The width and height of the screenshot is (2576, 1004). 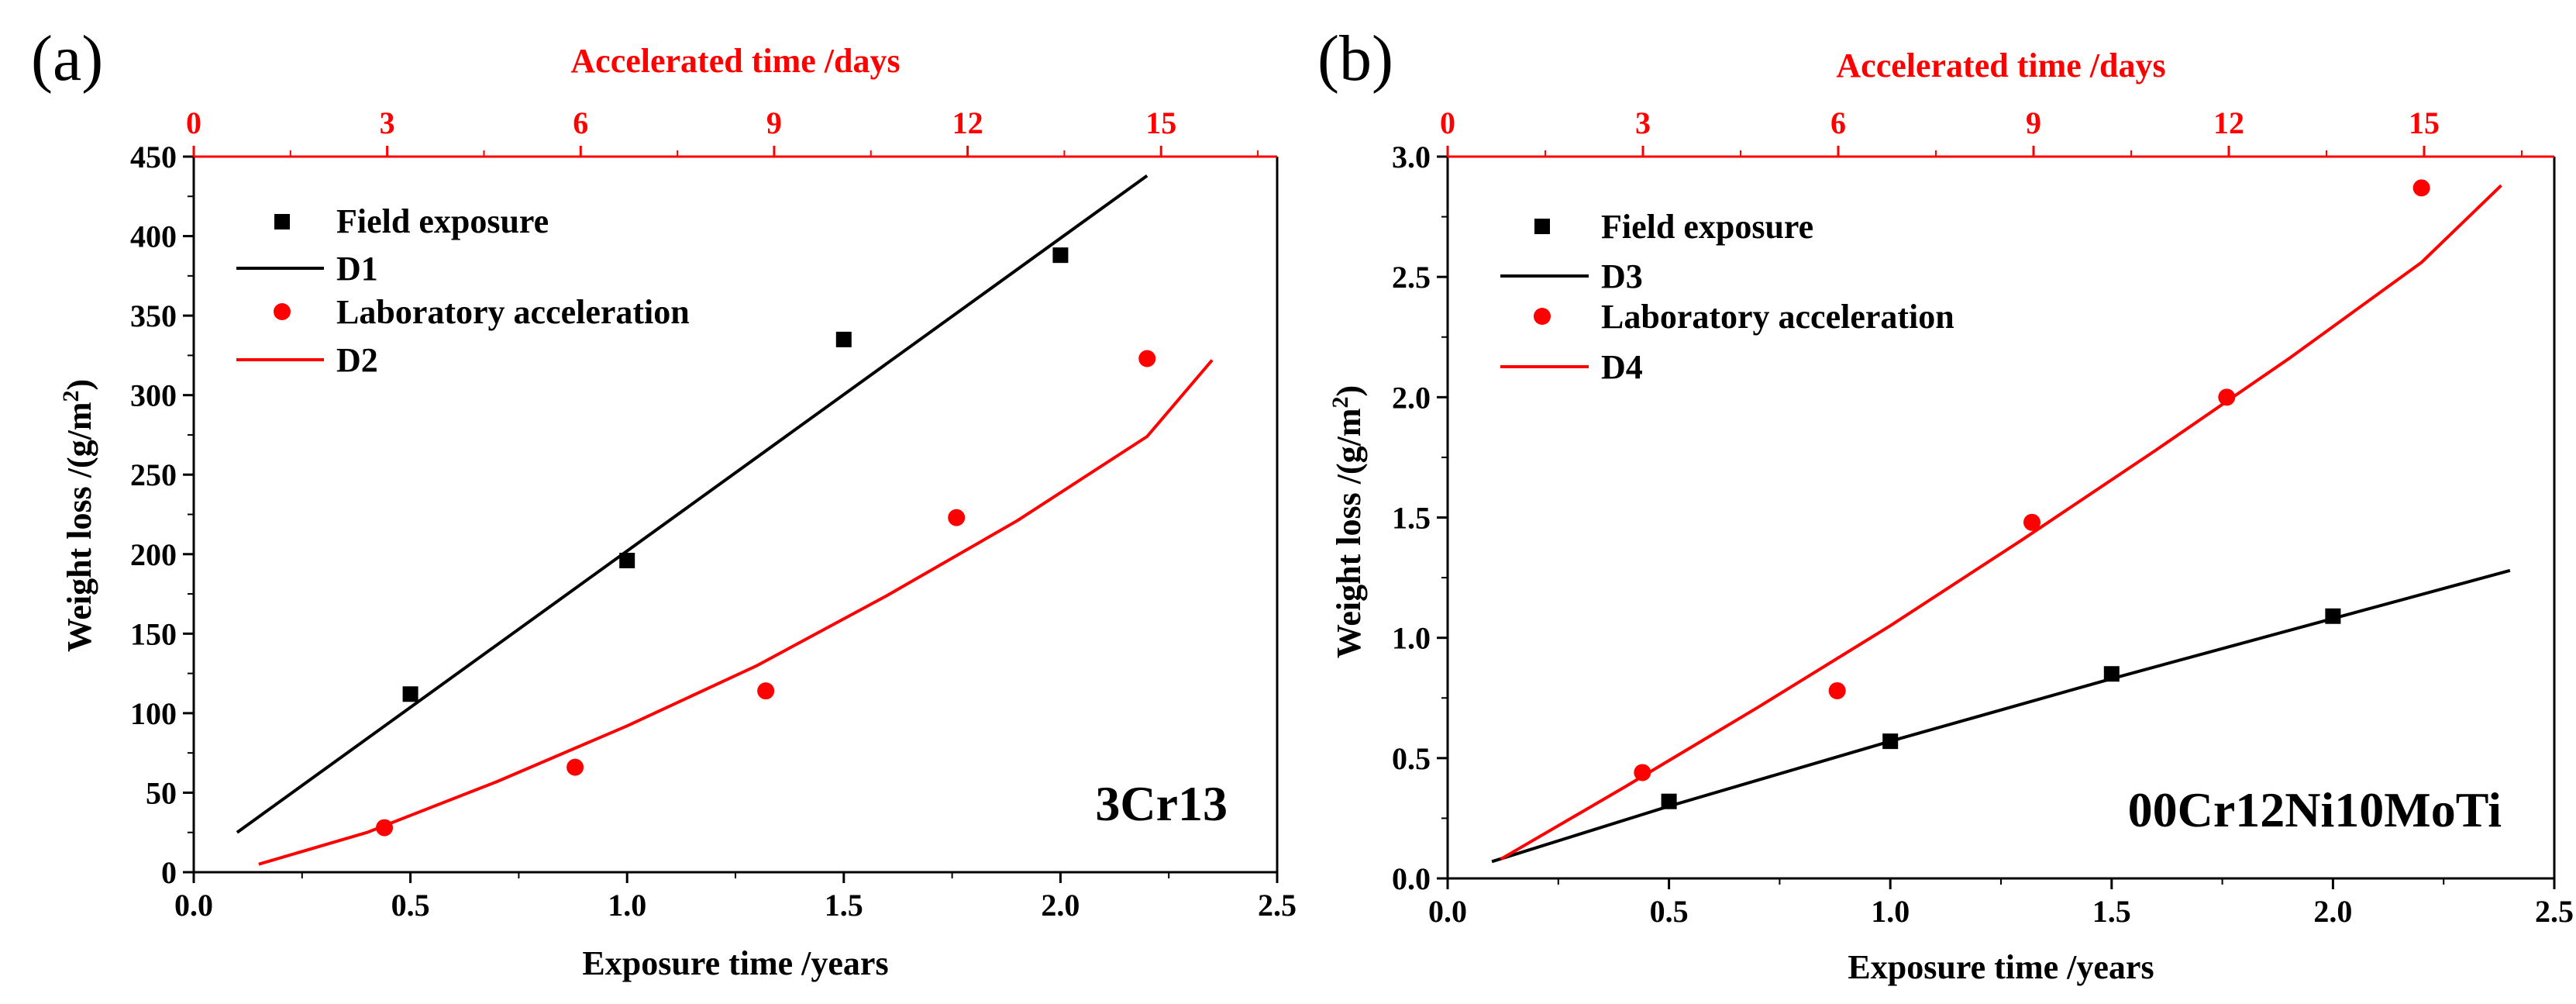 What do you see at coordinates (1411, 277) in the screenshot?
I see `y-tick-label: 2.5` at bounding box center [1411, 277].